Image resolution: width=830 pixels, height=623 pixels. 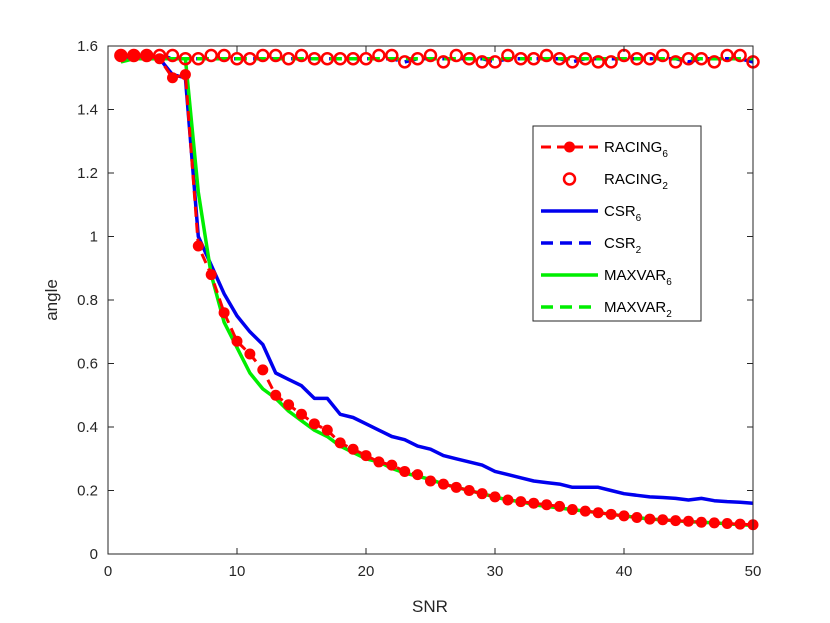 I want to click on y-tick-label: 1.6, so click(x=87, y=46).